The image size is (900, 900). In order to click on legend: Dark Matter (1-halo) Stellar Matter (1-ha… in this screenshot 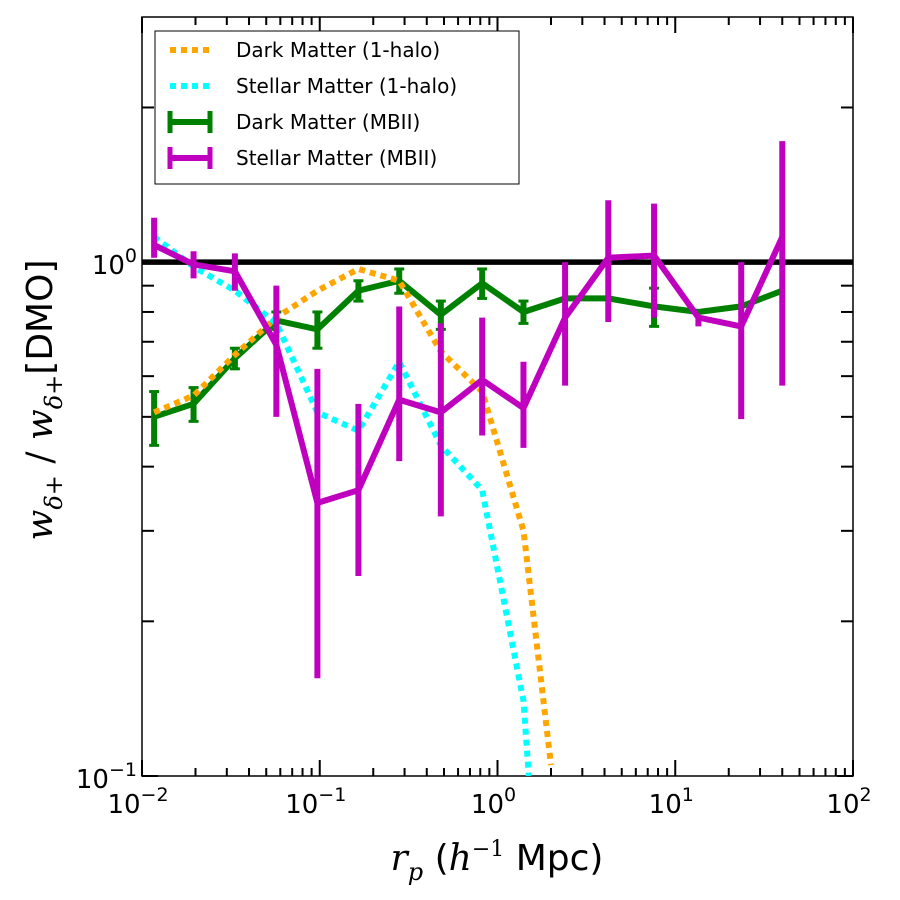, I will do `click(337, 107)`.